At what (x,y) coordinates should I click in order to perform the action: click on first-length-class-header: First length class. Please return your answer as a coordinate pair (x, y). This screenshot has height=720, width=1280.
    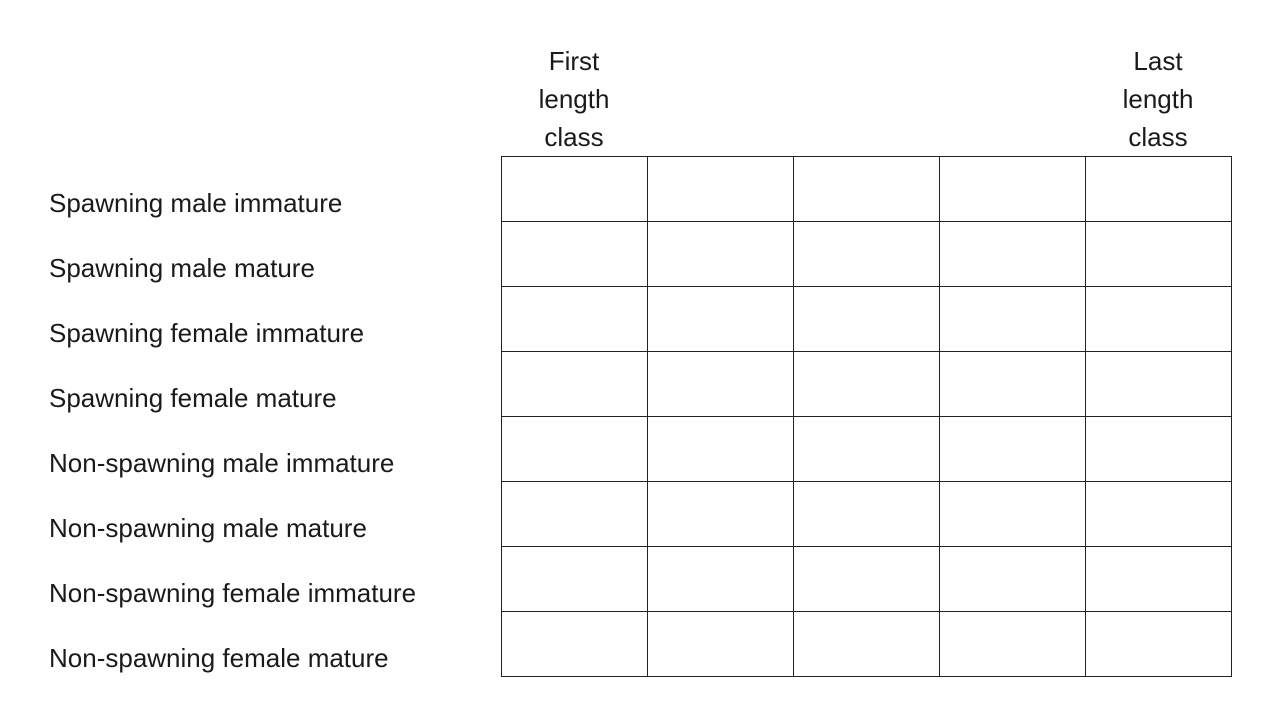
    Looking at the image, I should click on (574, 99).